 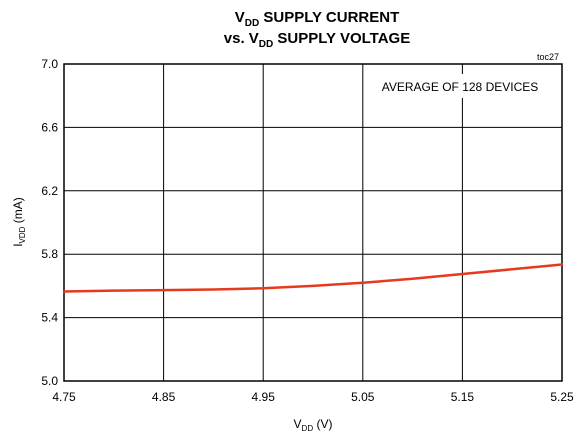 I want to click on figure-id: toc27, so click(x=548, y=57).